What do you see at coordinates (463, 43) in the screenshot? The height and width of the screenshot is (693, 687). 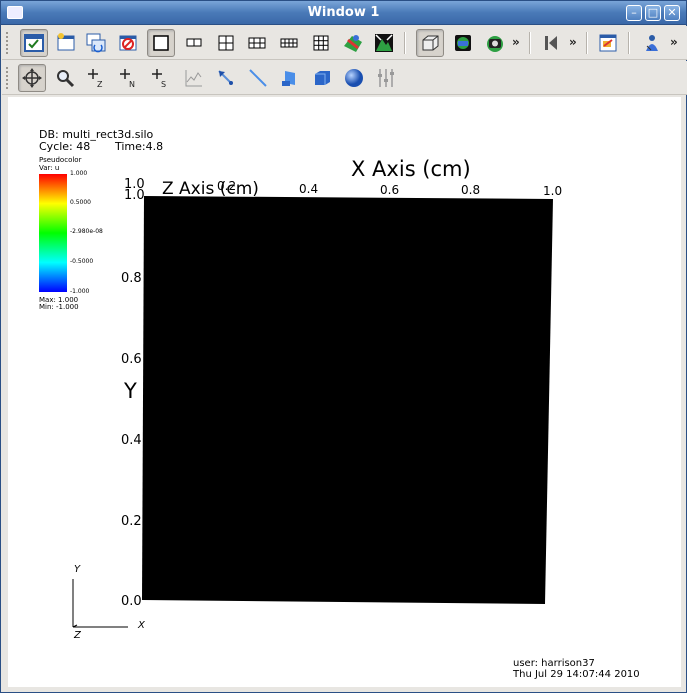 I see `lock-view-icon` at bounding box center [463, 43].